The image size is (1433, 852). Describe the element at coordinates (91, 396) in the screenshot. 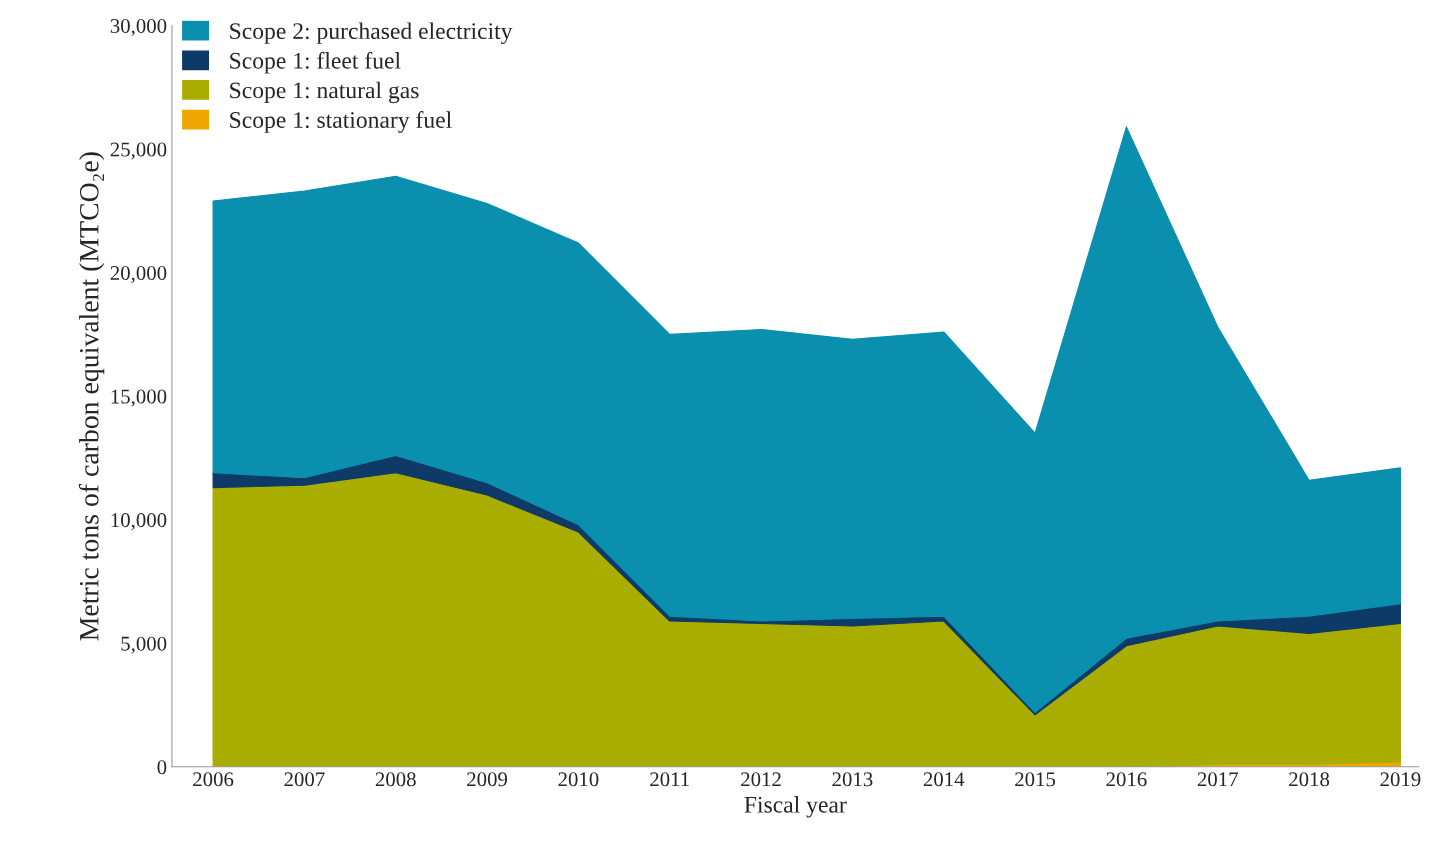

I see `y-axis-title: Metric tons of carbon equivalent (MTCO₂e)` at that location.